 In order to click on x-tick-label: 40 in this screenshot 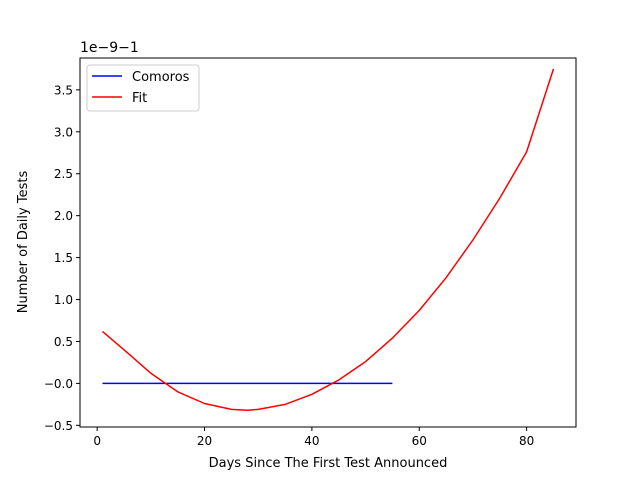, I will do `click(311, 441)`.